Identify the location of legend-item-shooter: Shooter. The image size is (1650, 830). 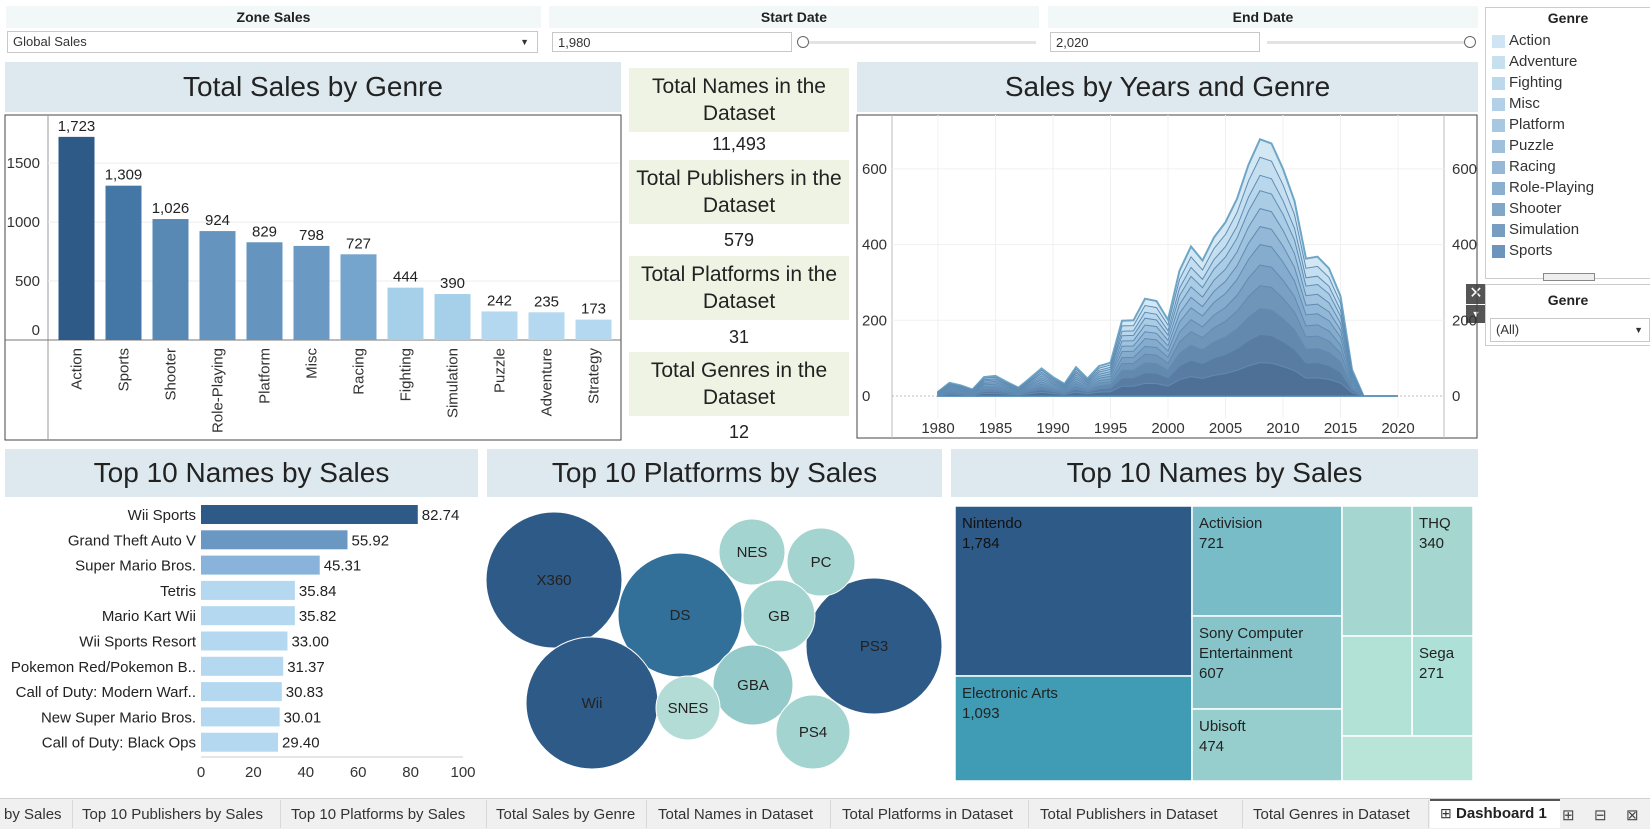
(1535, 208).